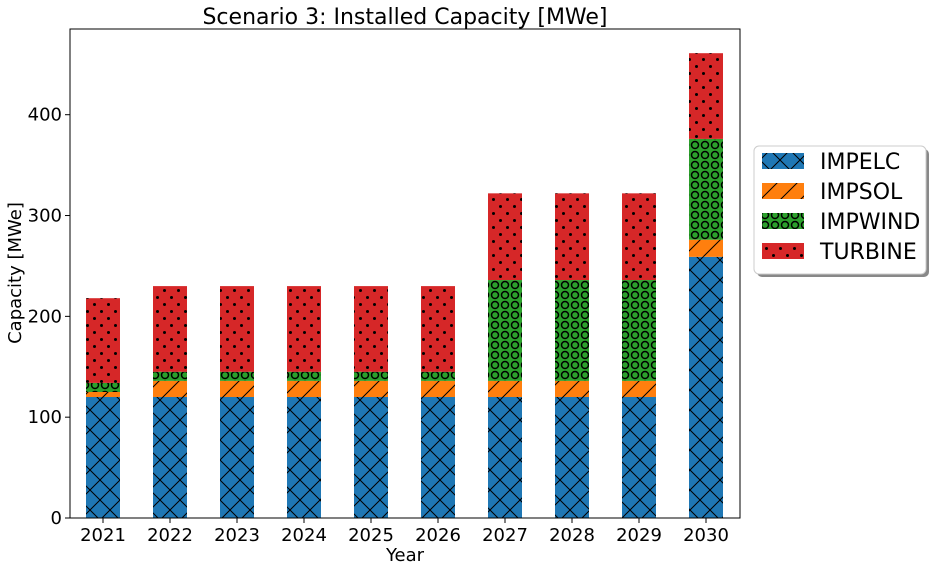  Describe the element at coordinates (103, 535) in the screenshot. I see `x-tick-label-2021: 2021` at that location.